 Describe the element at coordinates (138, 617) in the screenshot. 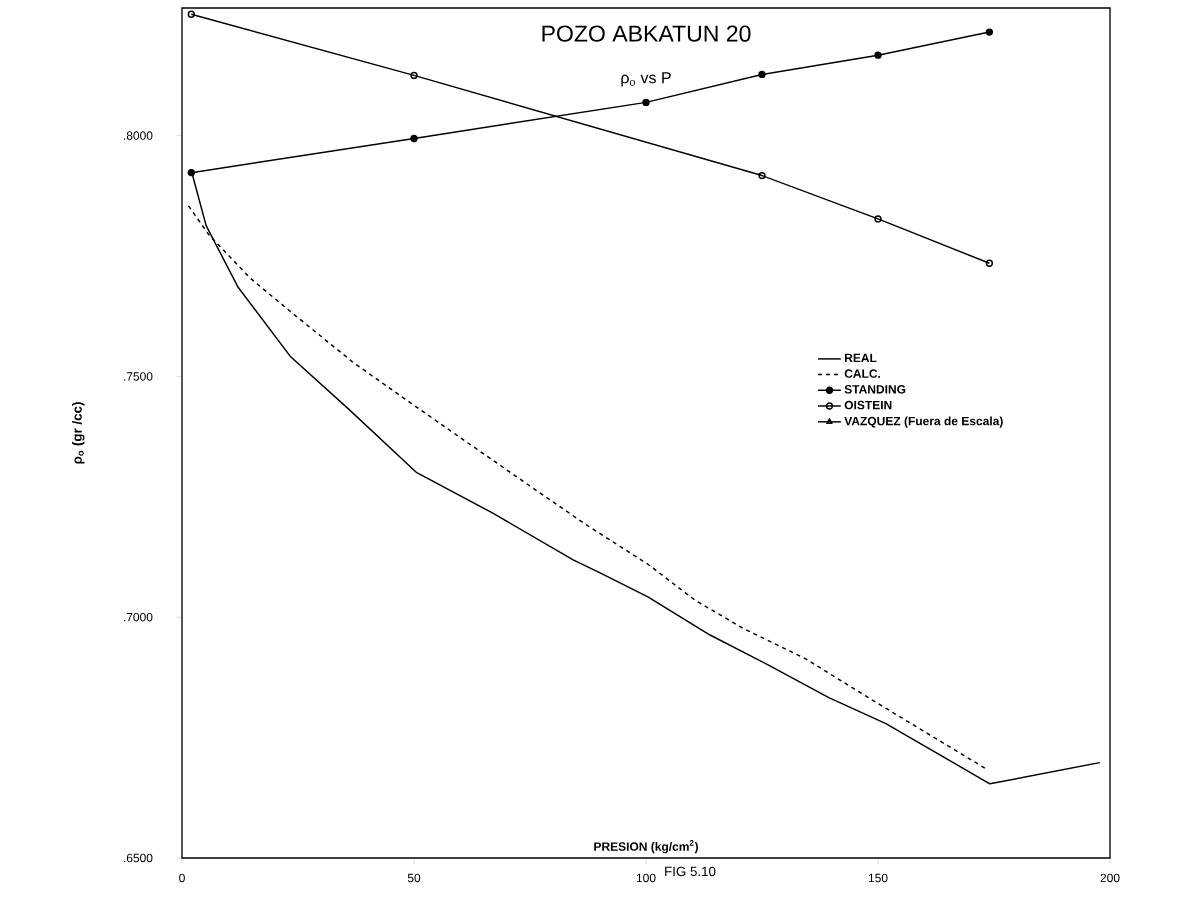

I see `y-tick-label: .7000` at that location.